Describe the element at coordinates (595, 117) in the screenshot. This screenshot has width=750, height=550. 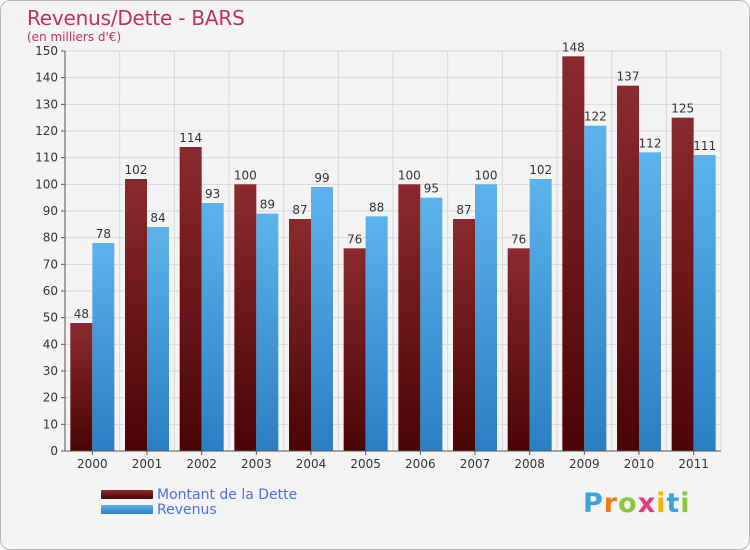
I see `data-label: 122` at that location.